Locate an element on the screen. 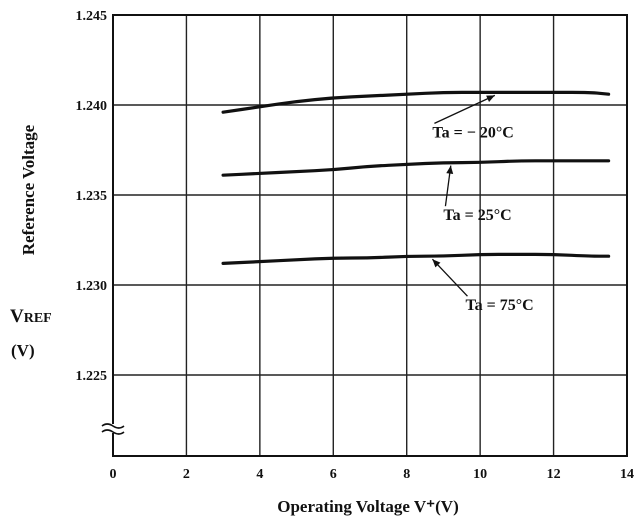  y-tick-labels: 1.225 1.230 1.235 1.240 1.245 is located at coordinates (92, 196).